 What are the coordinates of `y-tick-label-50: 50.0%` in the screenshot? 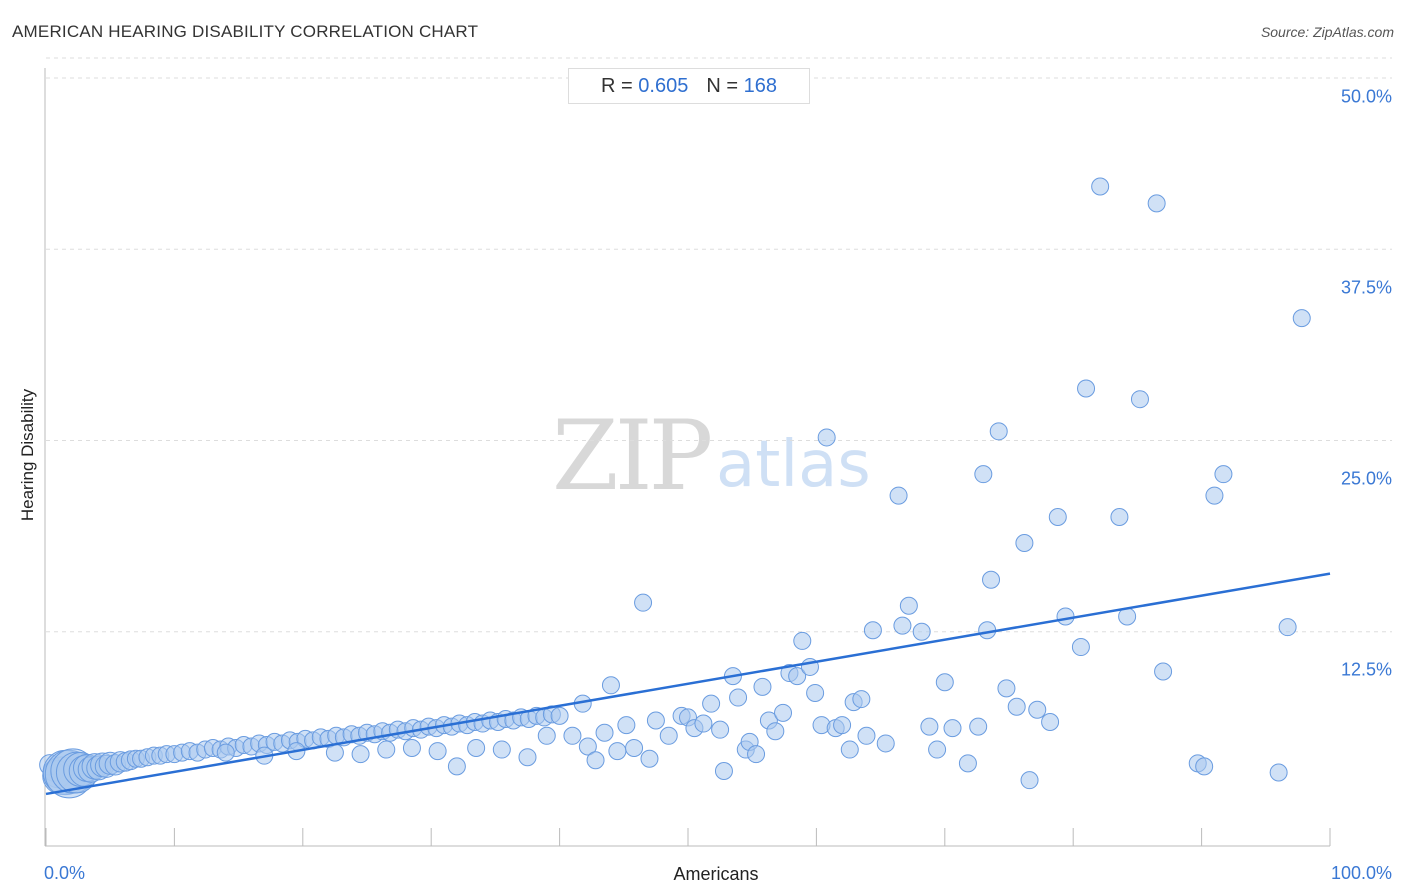 It's located at (1366, 96).